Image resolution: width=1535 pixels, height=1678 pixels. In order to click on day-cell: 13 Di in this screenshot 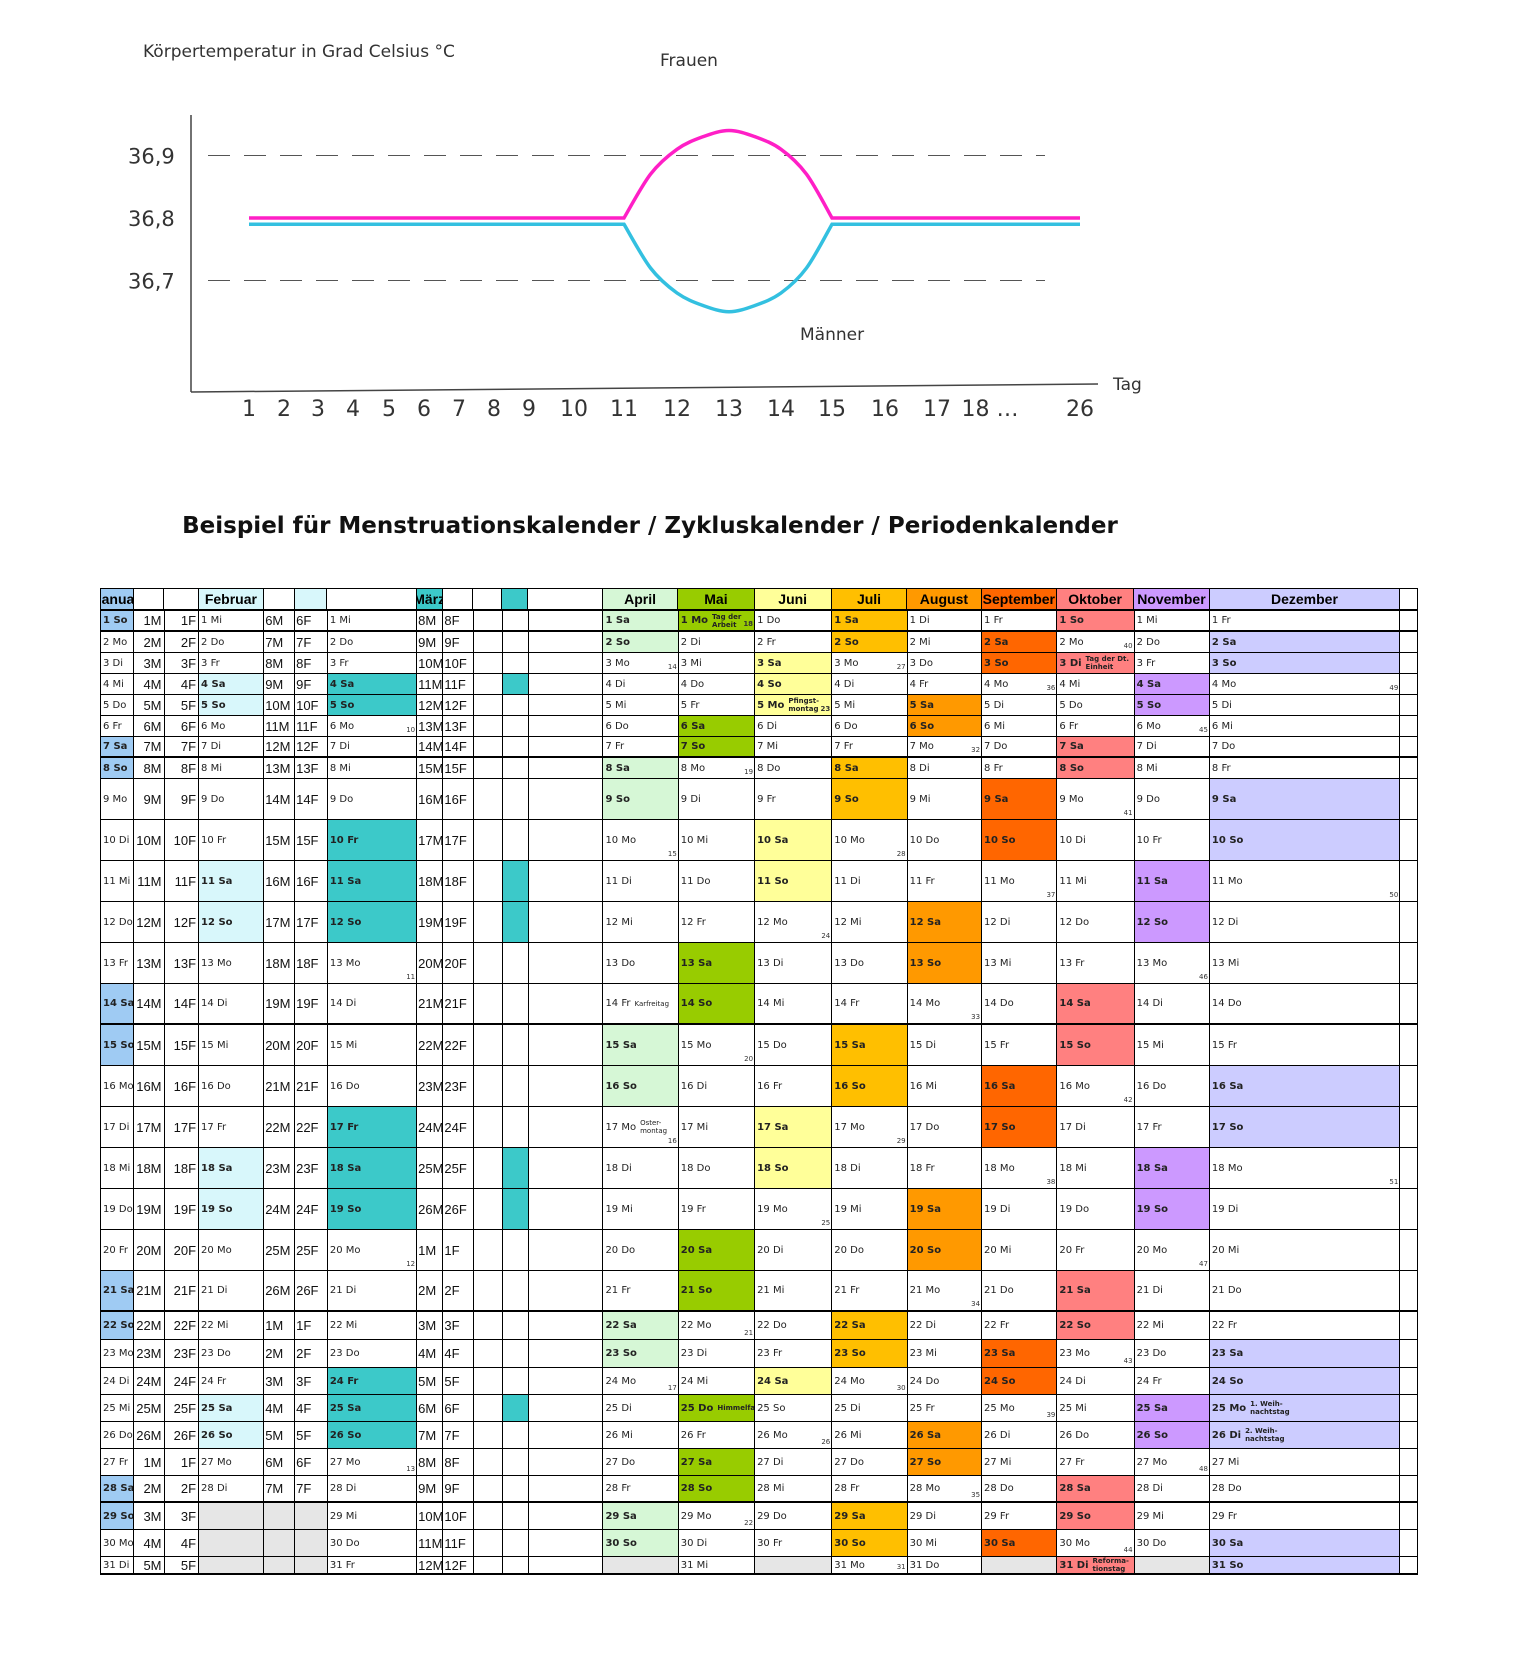, I will do `click(794, 963)`.